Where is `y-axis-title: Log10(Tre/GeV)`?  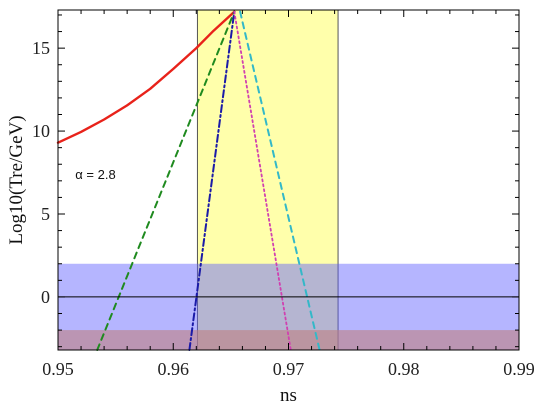
y-axis-title: Log10(Tre/GeV) is located at coordinates (16, 179).